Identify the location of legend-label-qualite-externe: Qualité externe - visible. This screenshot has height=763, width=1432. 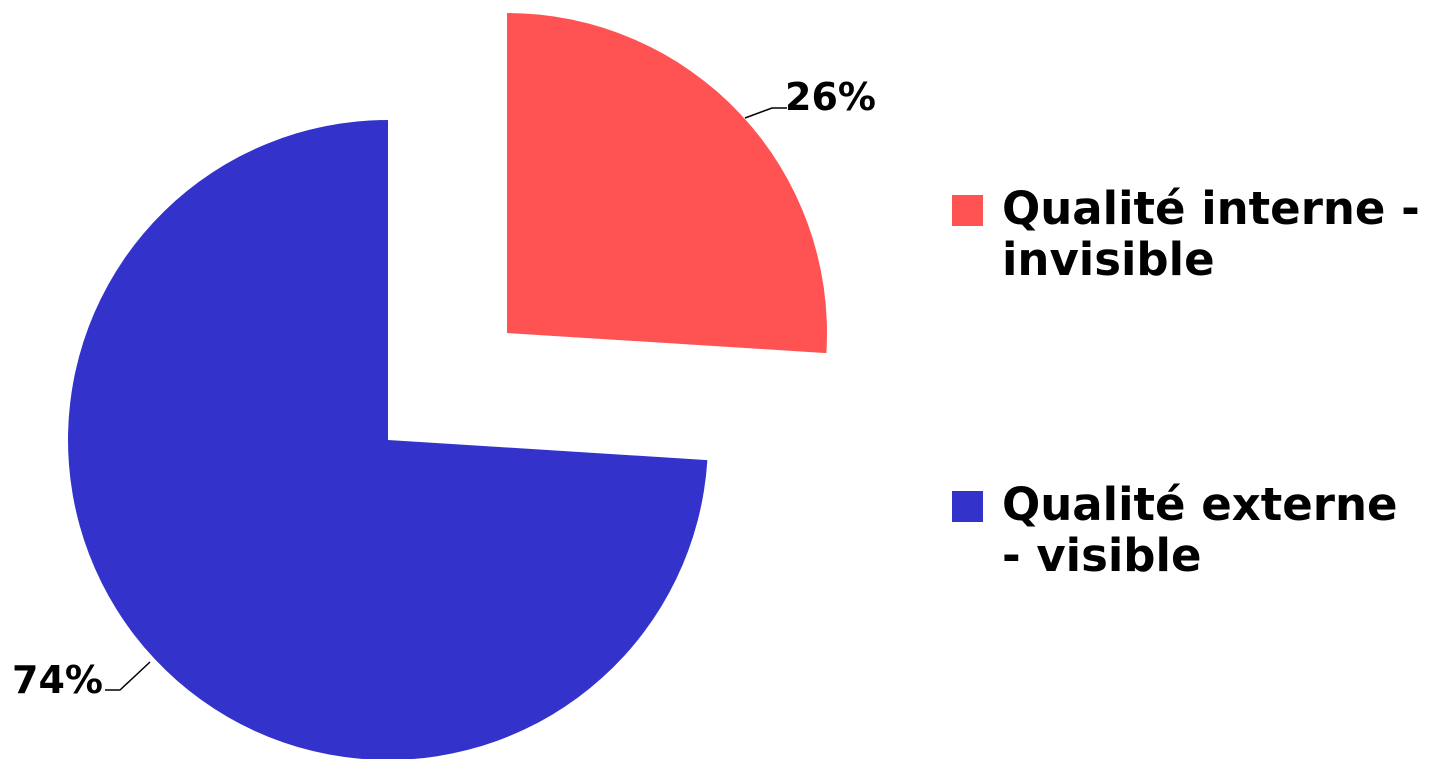
(1200, 530).